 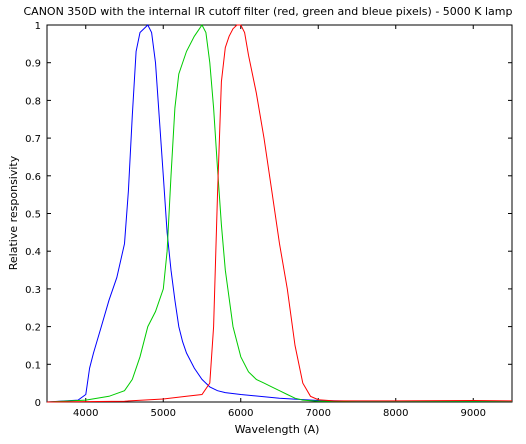 What do you see at coordinates (395, 413) in the screenshot?
I see `x-tick-label: 8000` at bounding box center [395, 413].